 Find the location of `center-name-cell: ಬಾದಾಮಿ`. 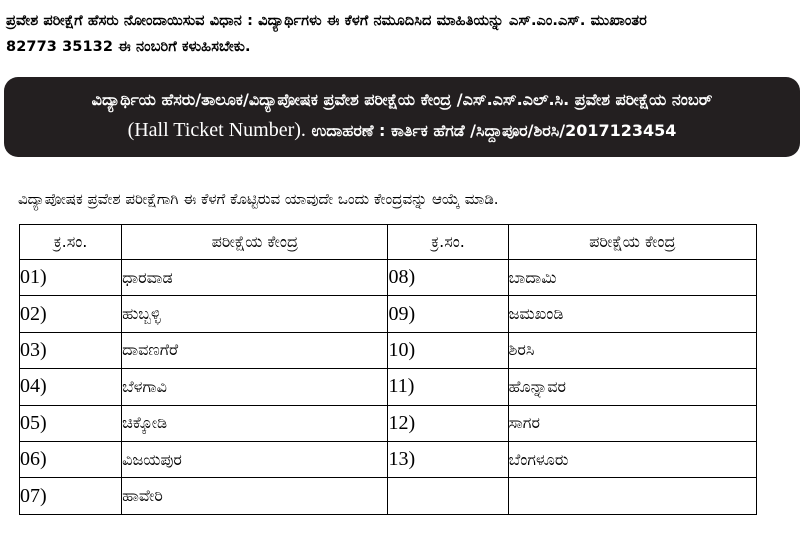

center-name-cell: ಬಾದಾಮಿ is located at coordinates (632, 277).